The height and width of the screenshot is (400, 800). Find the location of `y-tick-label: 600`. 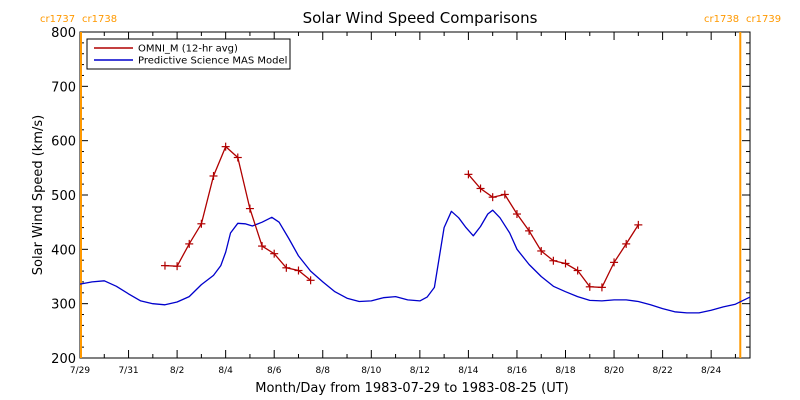

y-tick-label: 600 is located at coordinates (63, 142).